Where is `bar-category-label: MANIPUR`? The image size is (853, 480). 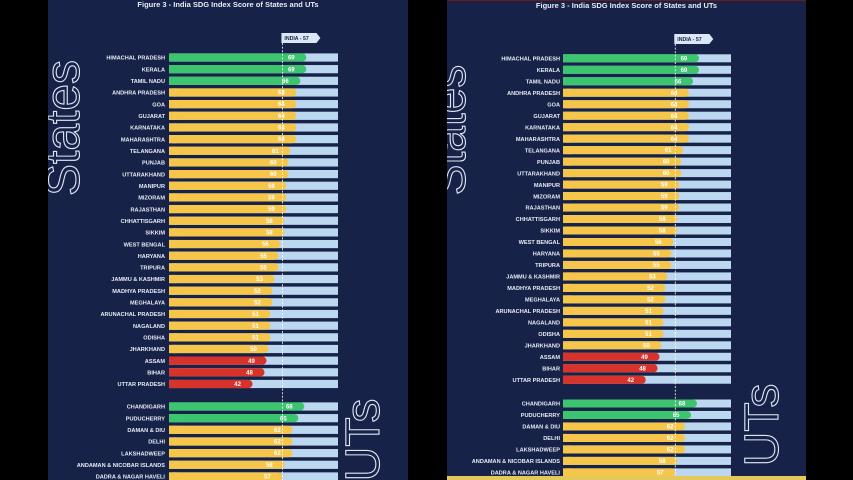 bar-category-label: MANIPUR is located at coordinates (547, 186).